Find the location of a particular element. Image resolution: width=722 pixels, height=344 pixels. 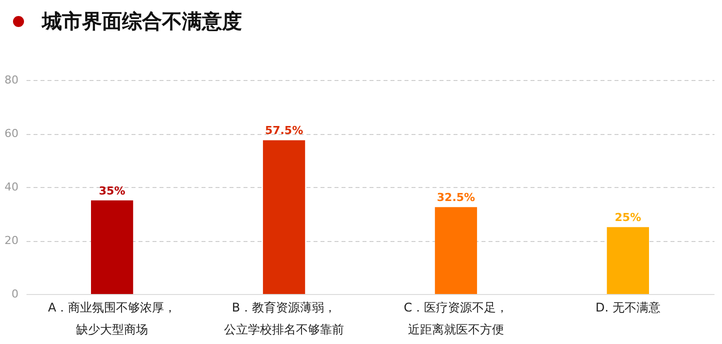

data-label: 35% is located at coordinates (112, 191).